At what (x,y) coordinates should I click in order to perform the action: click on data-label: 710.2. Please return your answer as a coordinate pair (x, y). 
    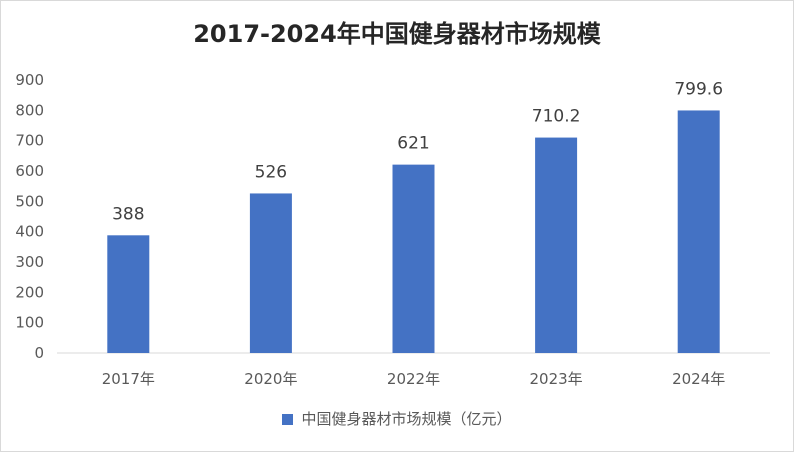
    Looking at the image, I should click on (556, 117).